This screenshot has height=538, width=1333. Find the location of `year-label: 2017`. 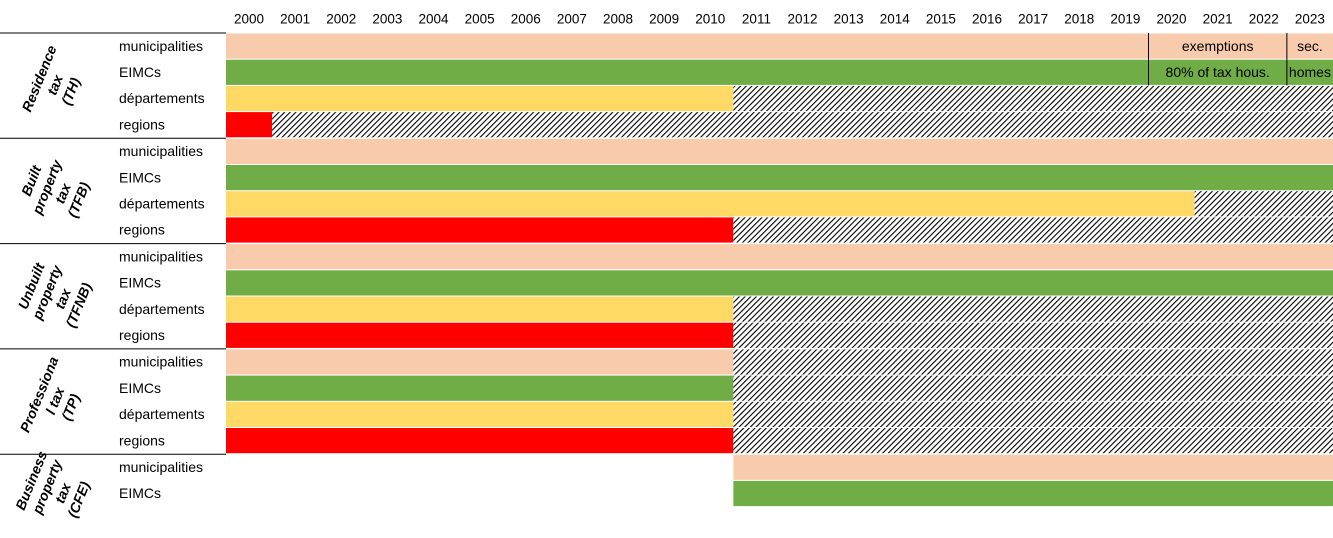

year-label: 2017 is located at coordinates (1033, 19).